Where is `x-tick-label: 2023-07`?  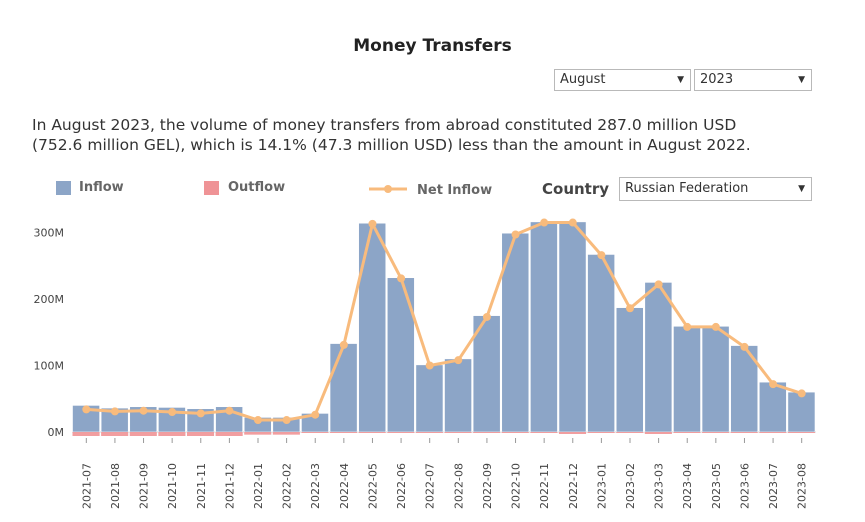 x-tick-label: 2023-07 is located at coordinates (773, 486).